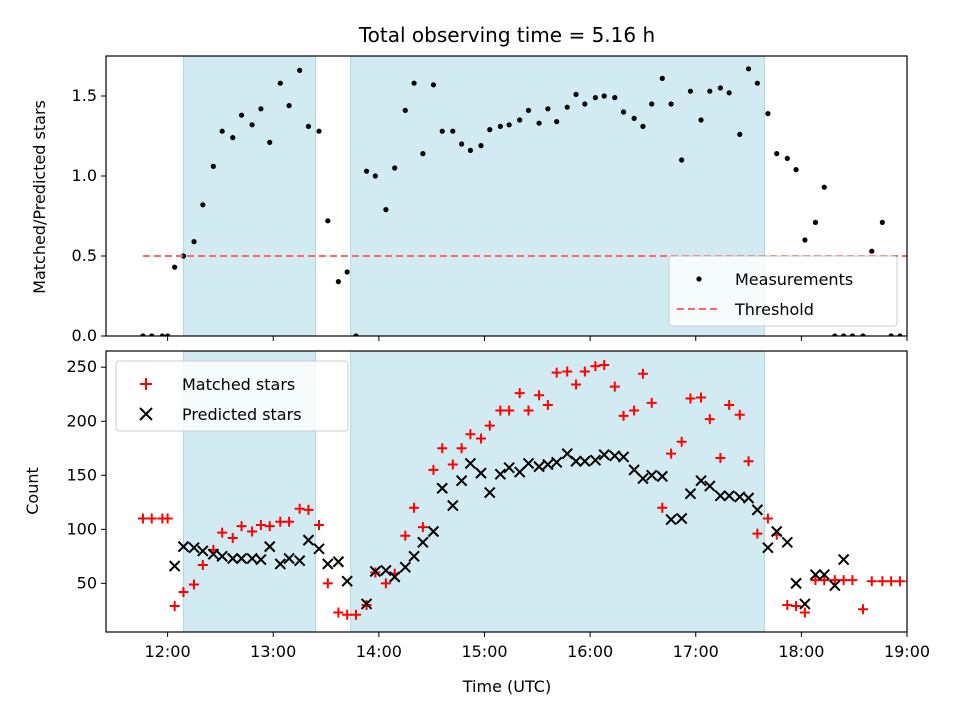 The height and width of the screenshot is (720, 960). Describe the element at coordinates (238, 384) in the screenshot. I see `legend-label: Matched stars` at that location.